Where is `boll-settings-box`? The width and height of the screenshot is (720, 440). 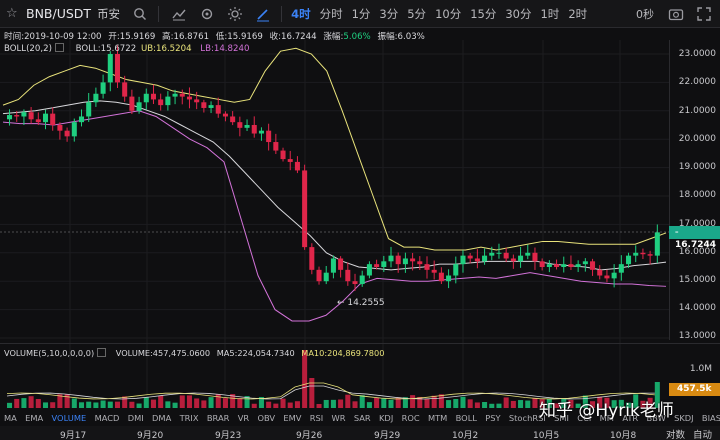
boll-settings-box is located at coordinates (59, 47).